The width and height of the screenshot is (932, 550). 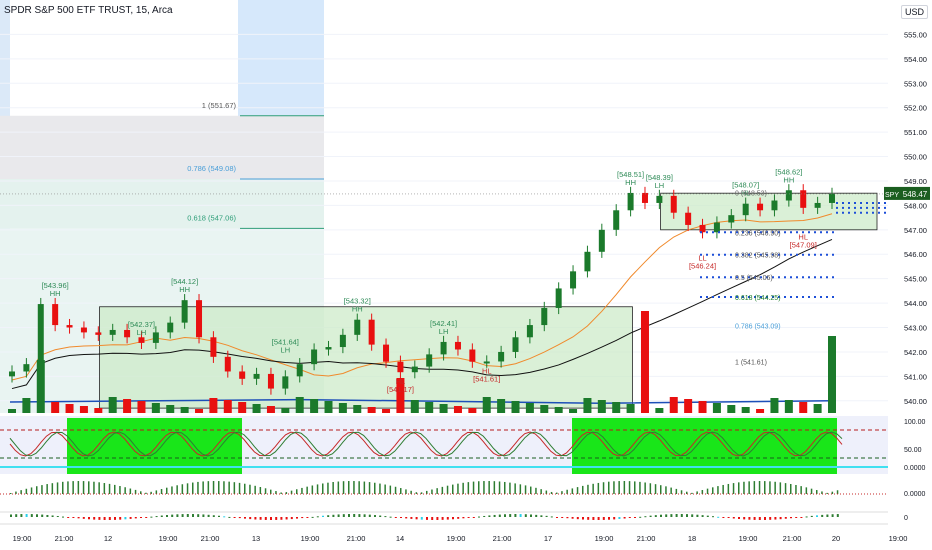 I want to click on fib-level-label: 1 (541.61), so click(x=751, y=362).